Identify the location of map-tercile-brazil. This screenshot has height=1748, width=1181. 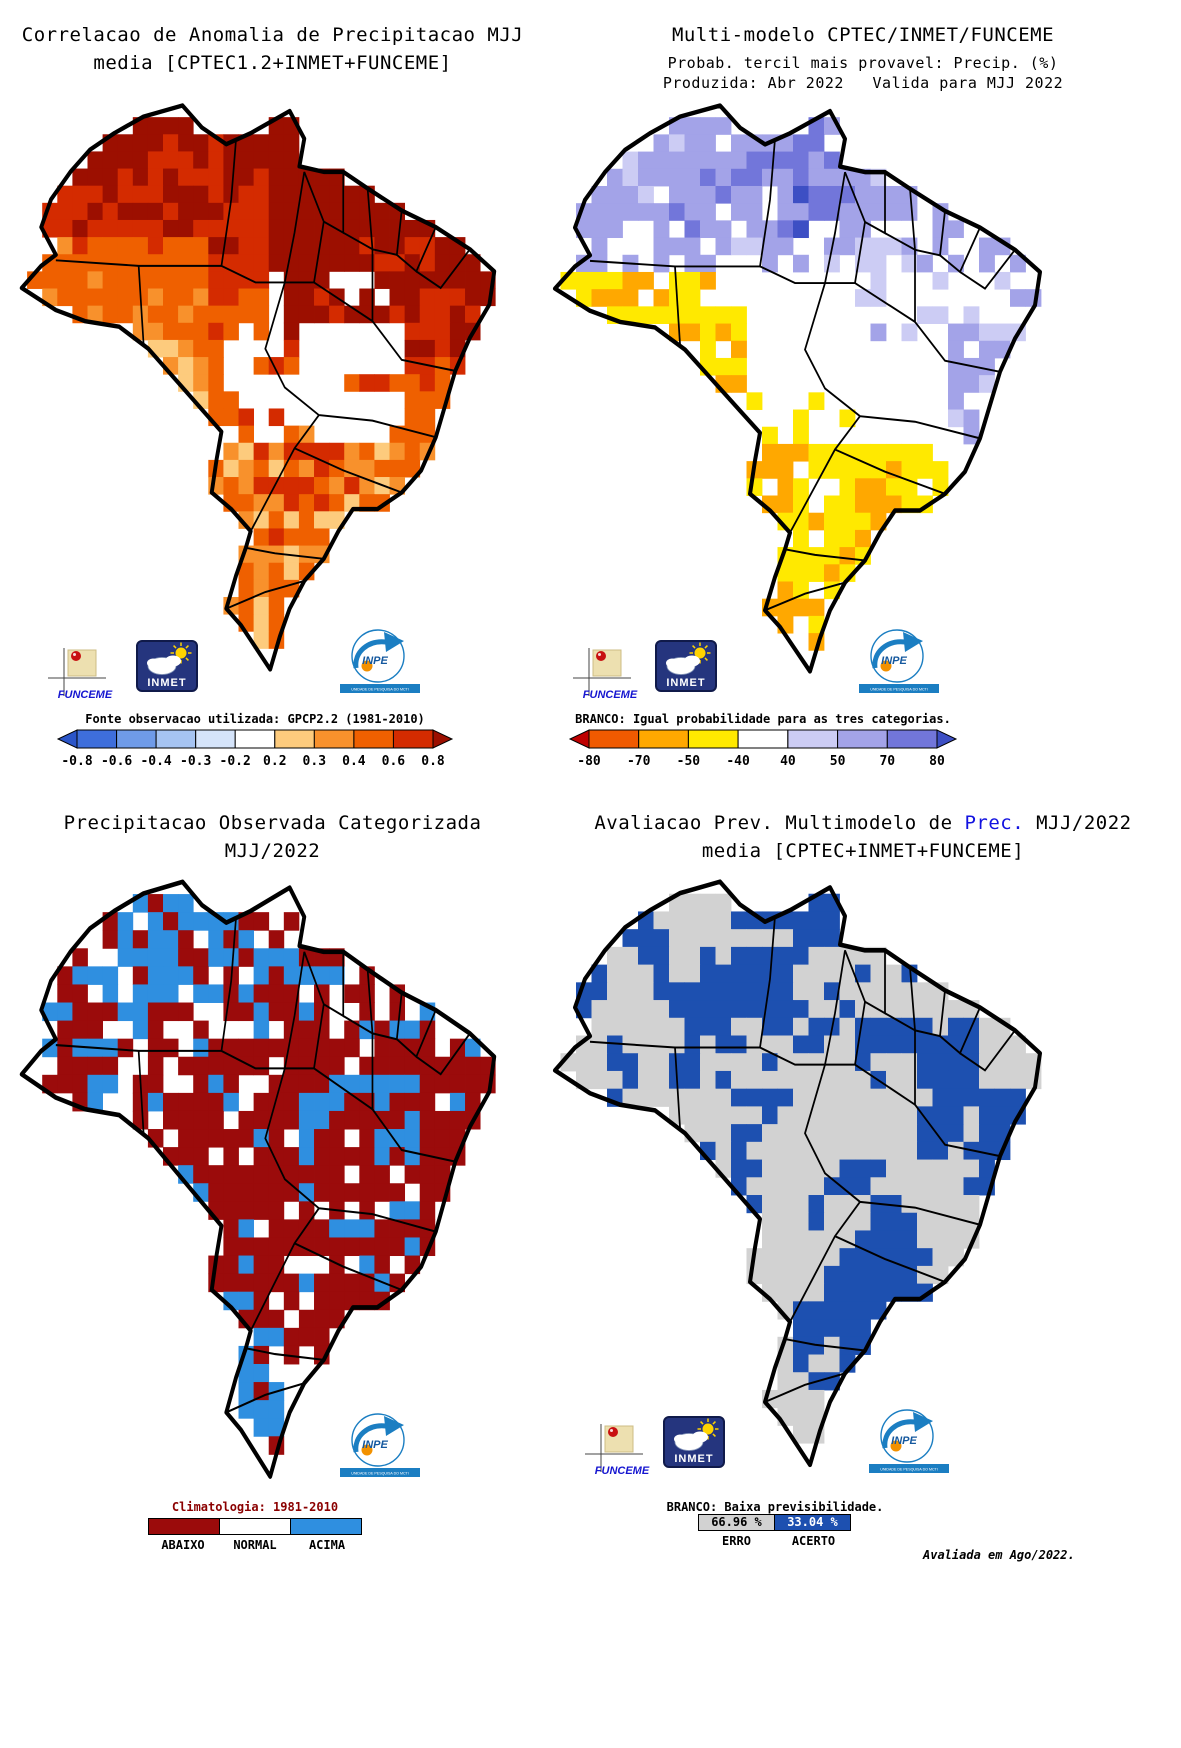
(797, 388).